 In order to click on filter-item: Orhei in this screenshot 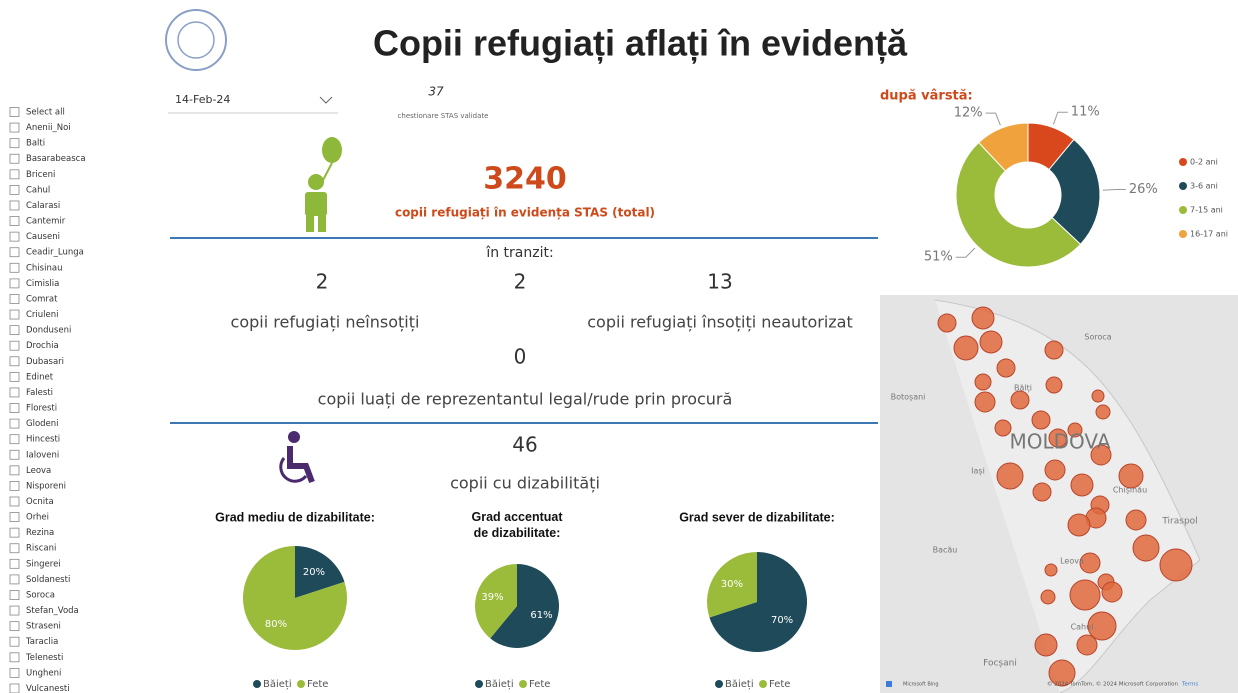, I will do `click(37, 518)`.